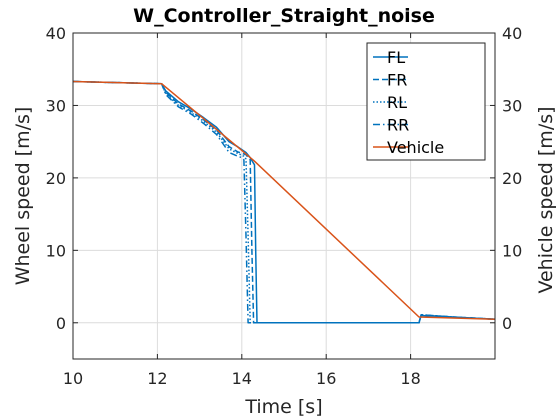 This screenshot has height=420, width=560. What do you see at coordinates (242, 378) in the screenshot?
I see `x-tick-label: 14` at bounding box center [242, 378].